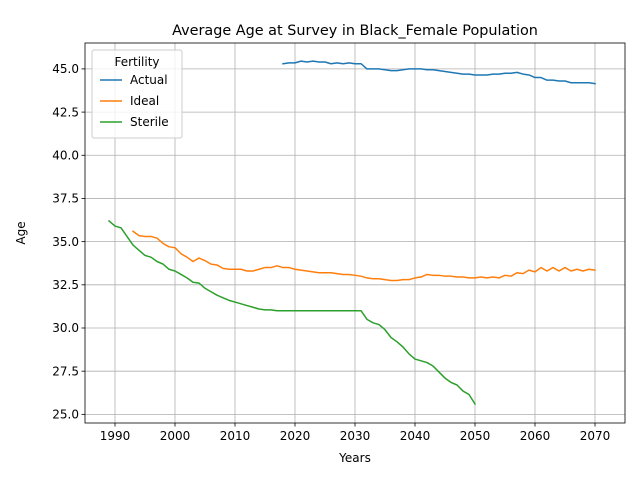 This screenshot has height=480, width=640. I want to click on x-tick-label: 2010, so click(235, 436).